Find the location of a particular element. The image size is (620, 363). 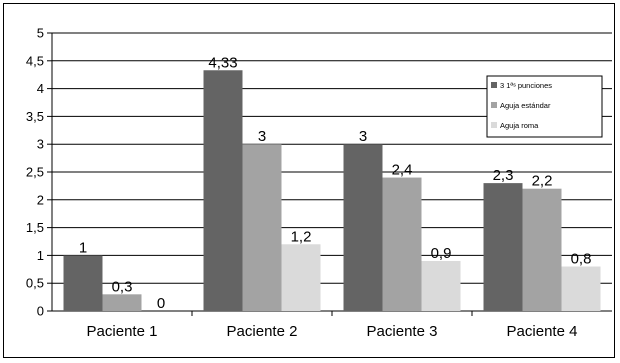

data-label: 1 is located at coordinates (83, 247).